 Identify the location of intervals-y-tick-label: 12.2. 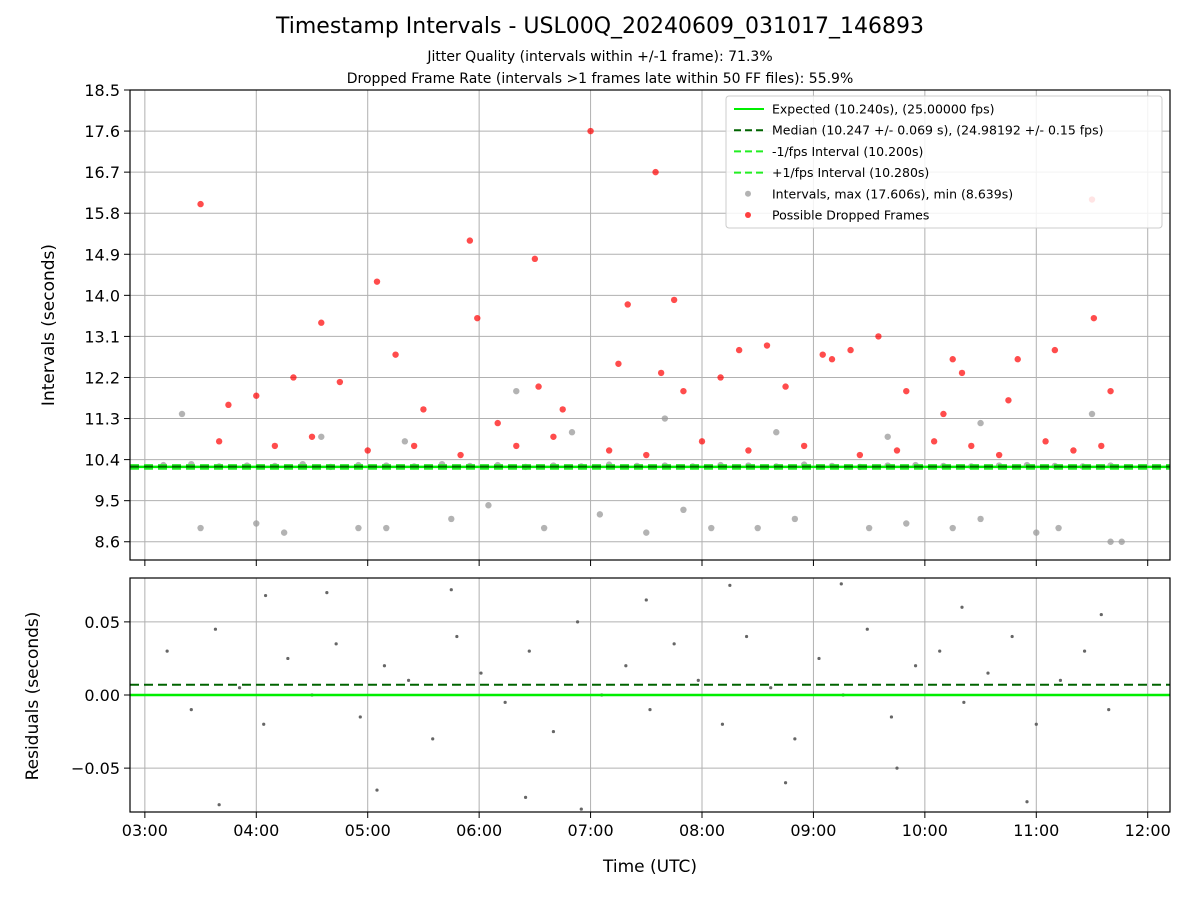
(102, 377).